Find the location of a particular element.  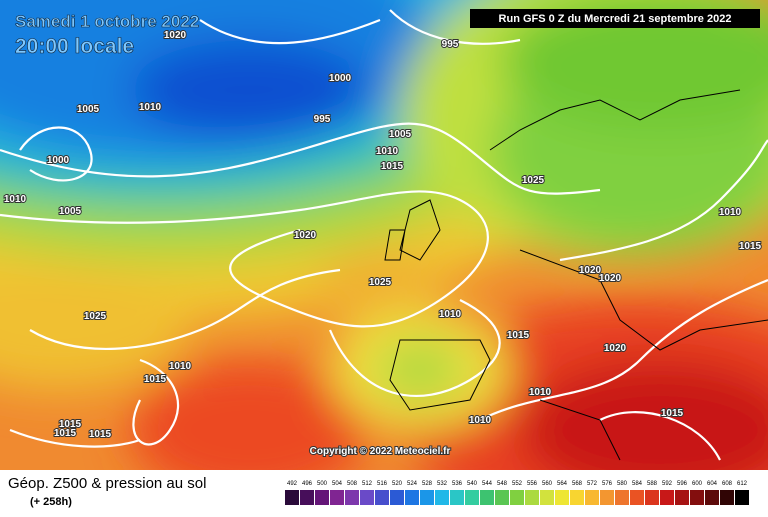

scale-label: 496 is located at coordinates (307, 484).